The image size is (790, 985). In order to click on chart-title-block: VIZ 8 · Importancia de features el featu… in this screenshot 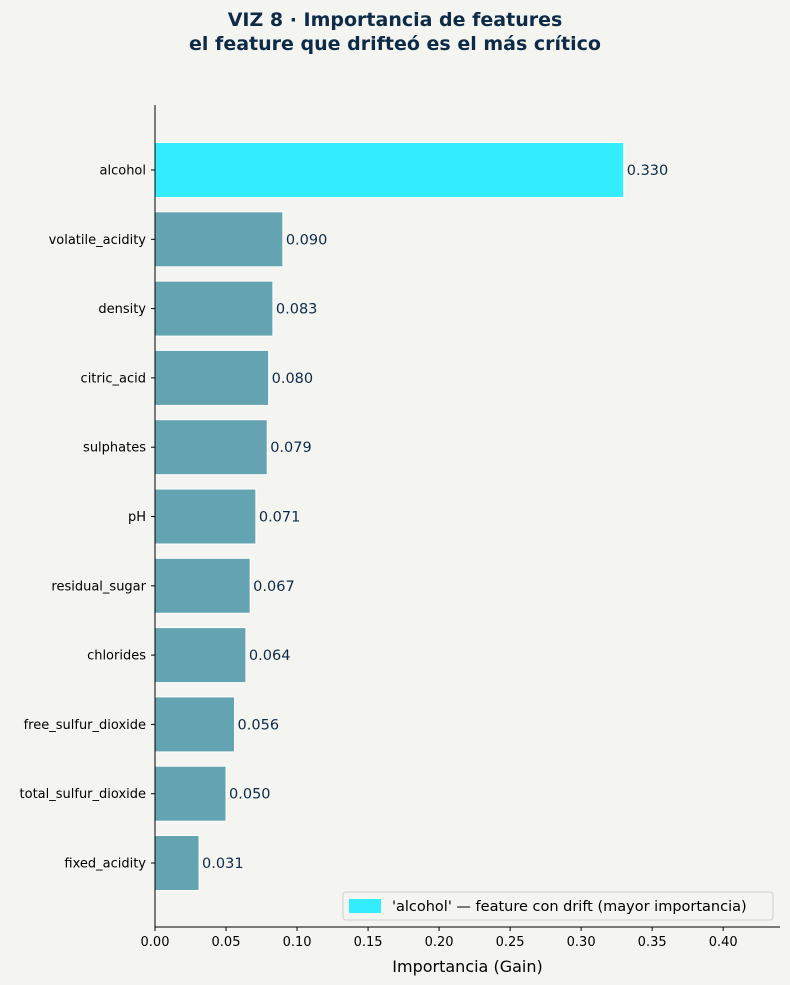, I will do `click(395, 32)`.